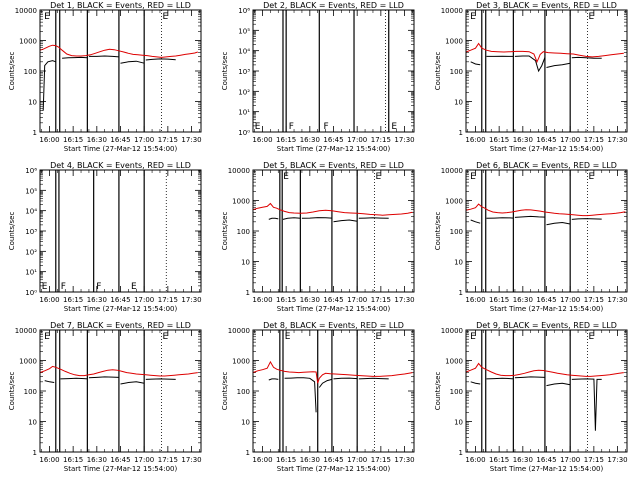  Describe the element at coordinates (546, 325) in the screenshot. I see `panel-title: Det 9, BLACK = Events, RED = LLD` at that location.